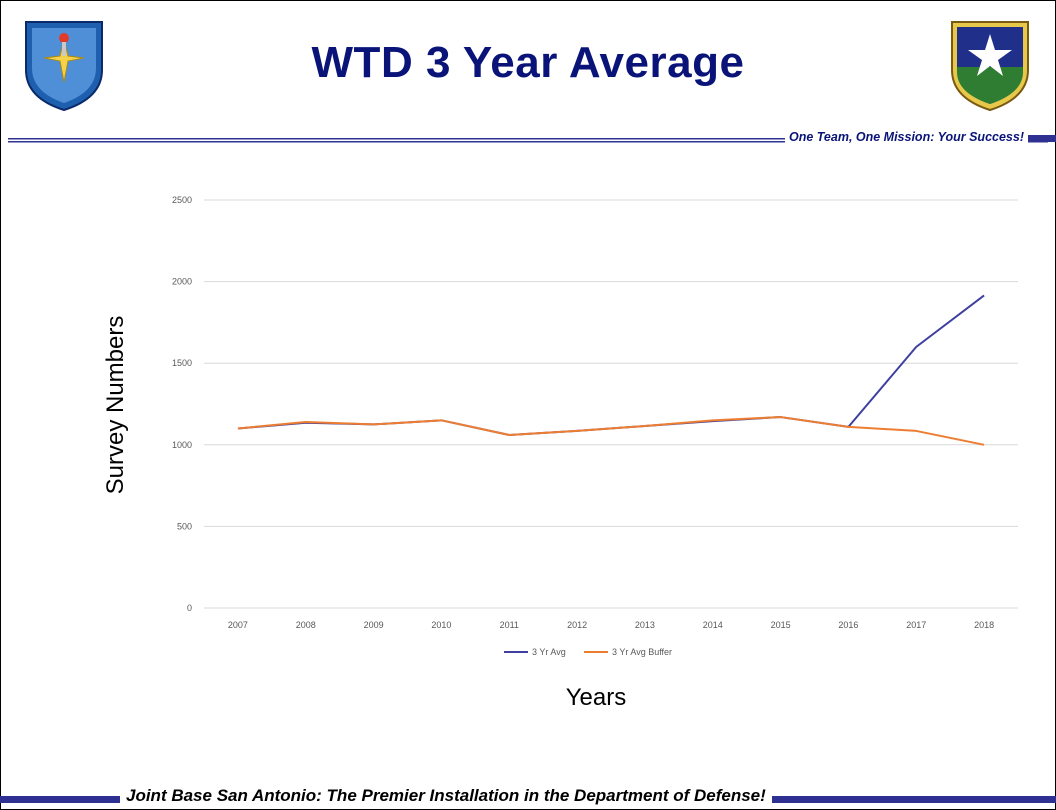  Describe the element at coordinates (64, 66) in the screenshot. I see `aetc-seal-logo` at that location.